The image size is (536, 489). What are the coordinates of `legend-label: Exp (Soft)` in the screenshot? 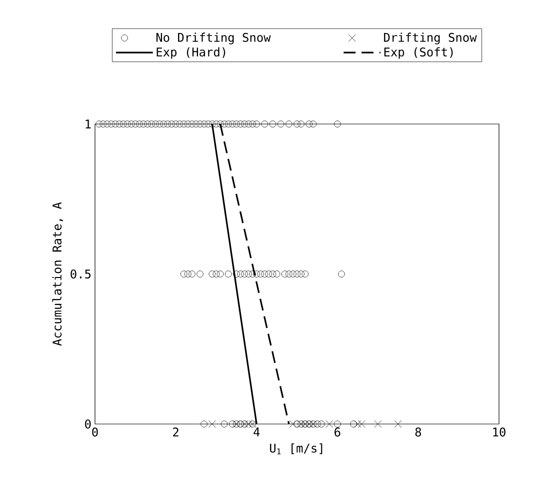 It's located at (418, 53).